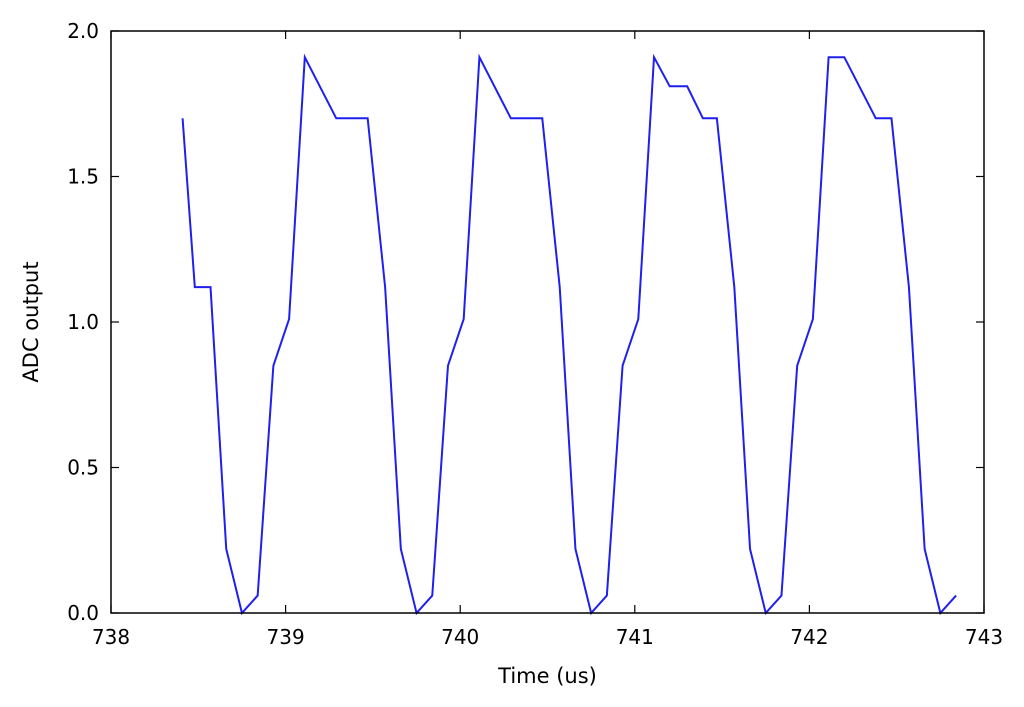 The height and width of the screenshot is (707, 1024). What do you see at coordinates (984, 637) in the screenshot?
I see `x-tick-label: 743` at bounding box center [984, 637].